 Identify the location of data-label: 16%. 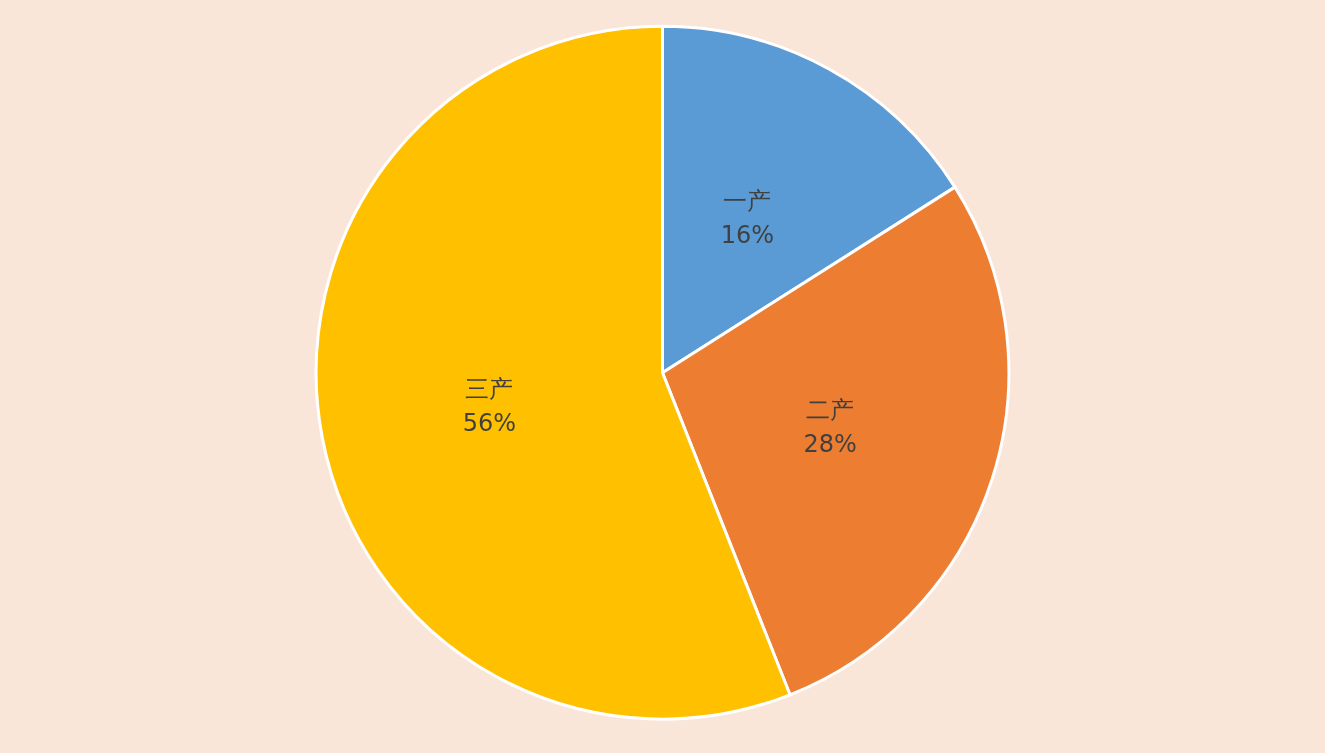
(747, 235).